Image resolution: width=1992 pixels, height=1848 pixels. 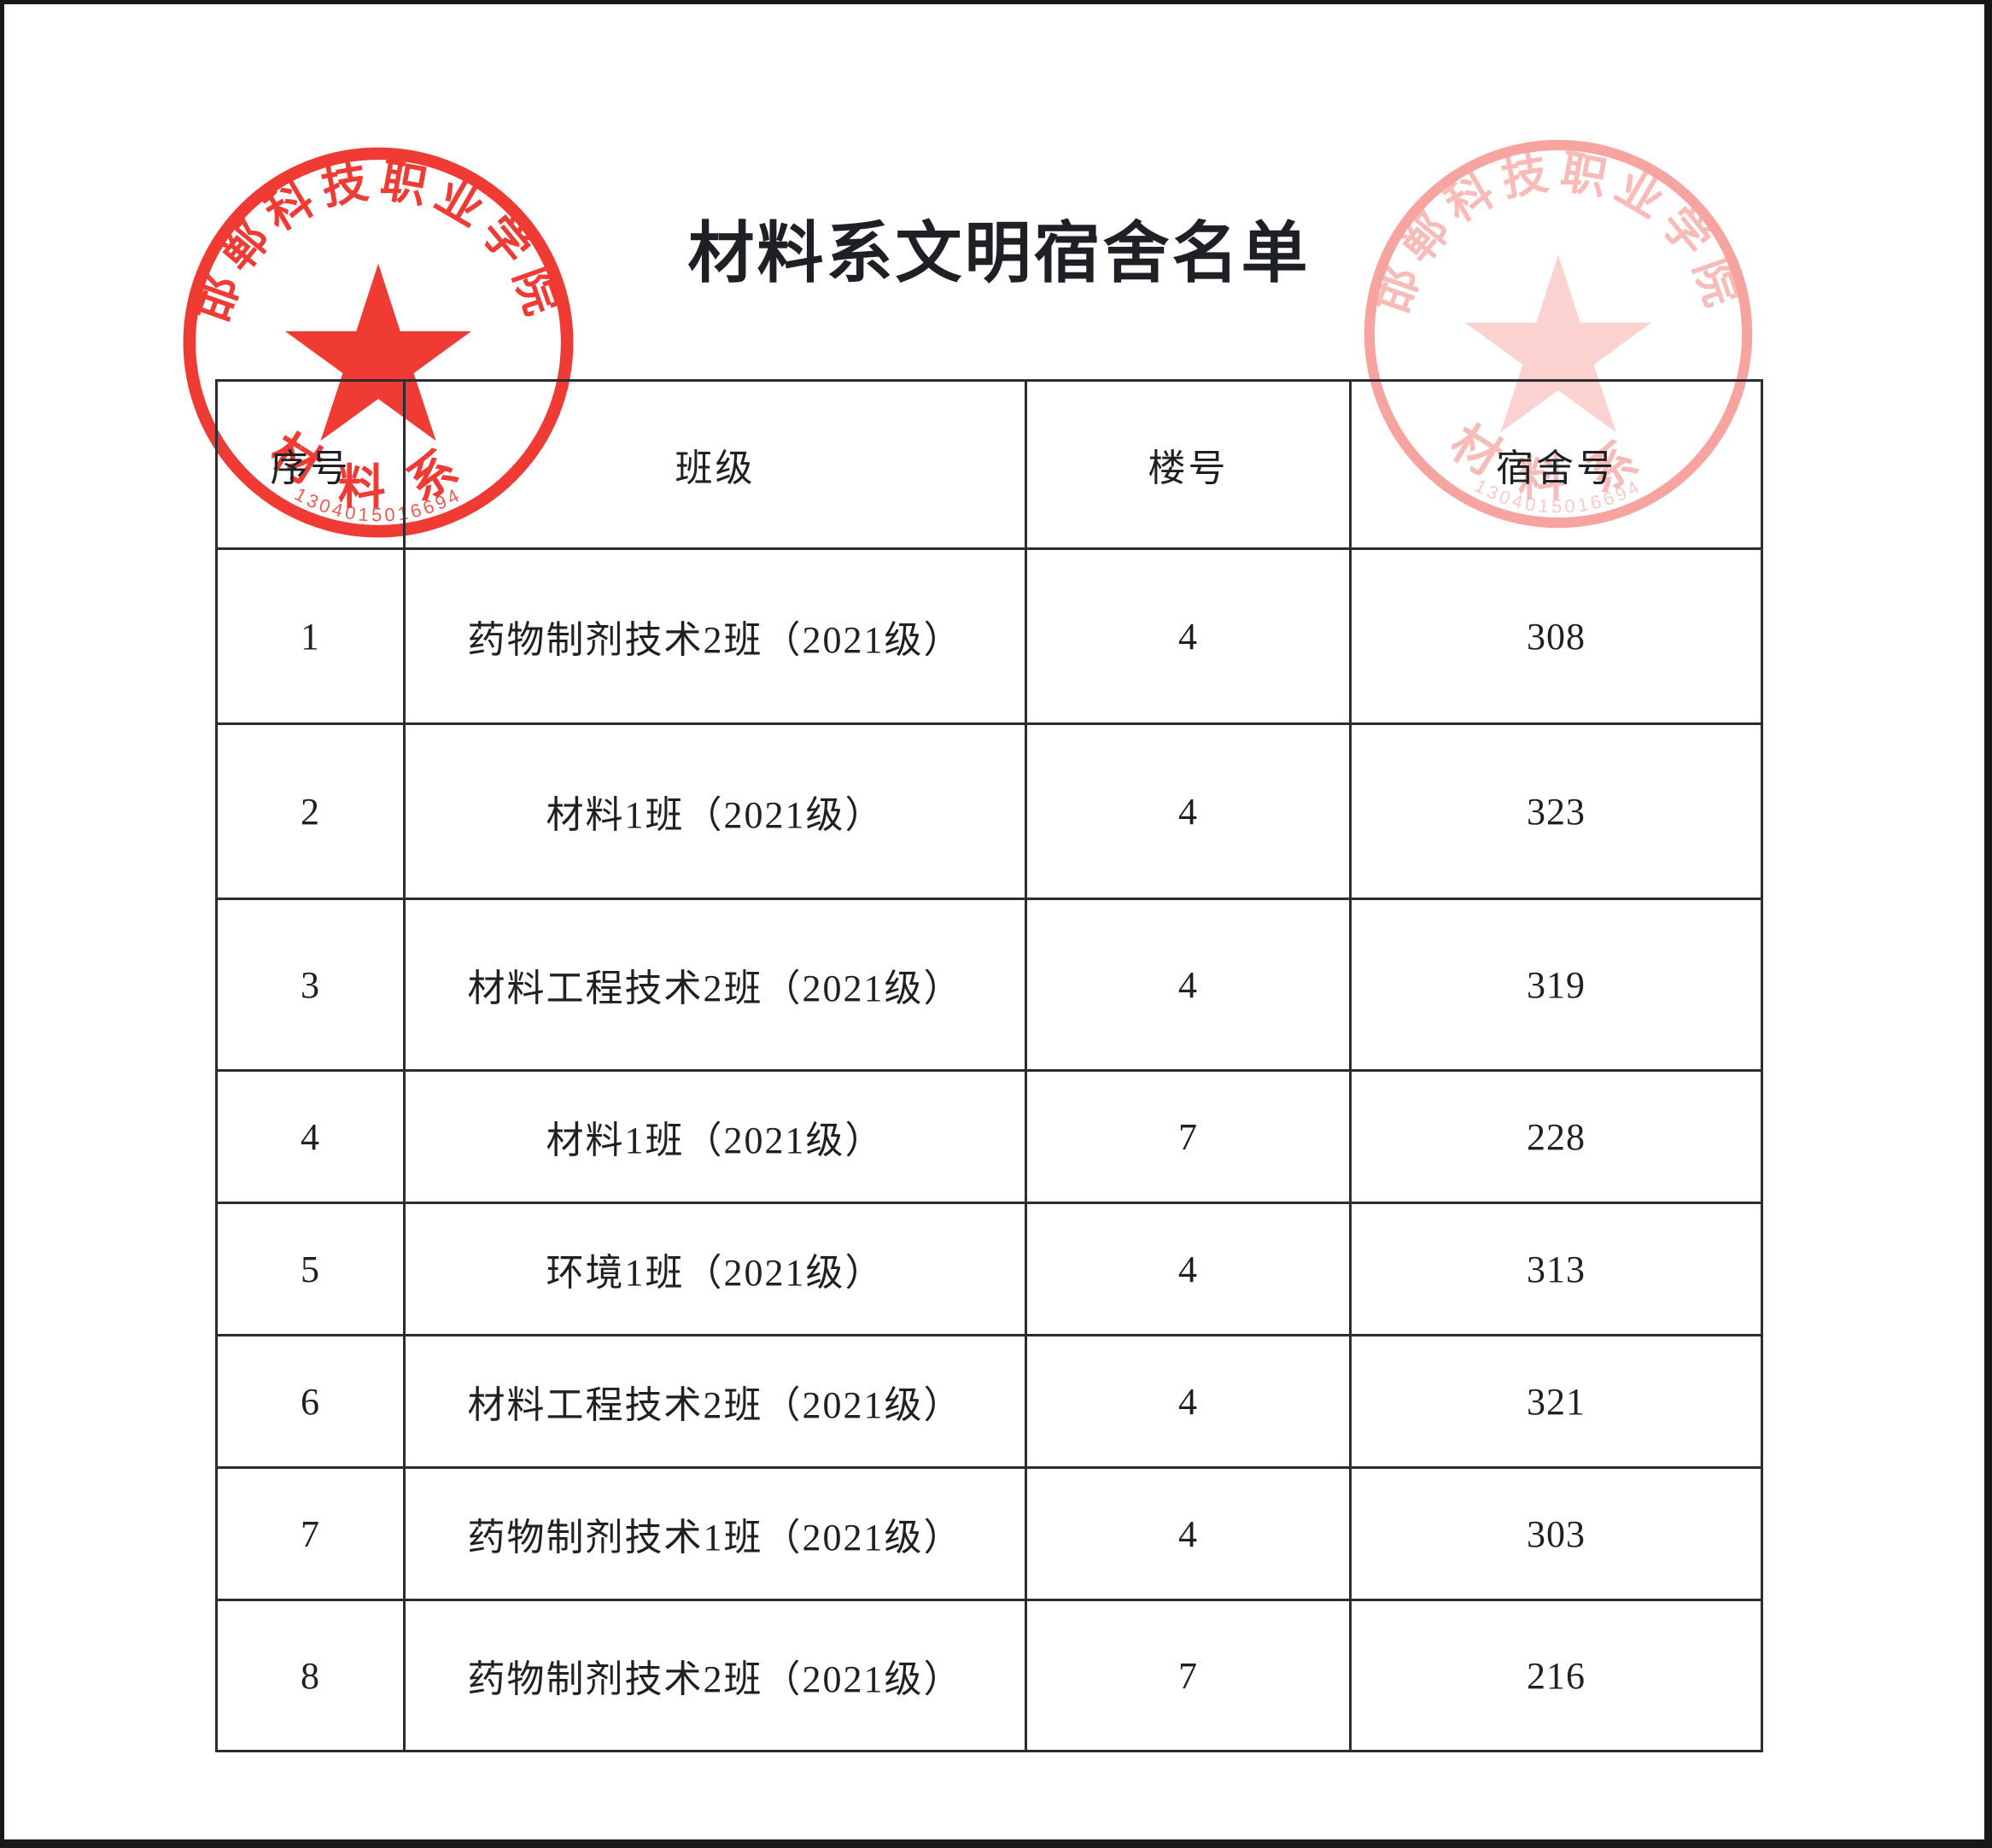 What do you see at coordinates (1556, 1401) in the screenshot?
I see `cell-room: 321` at bounding box center [1556, 1401].